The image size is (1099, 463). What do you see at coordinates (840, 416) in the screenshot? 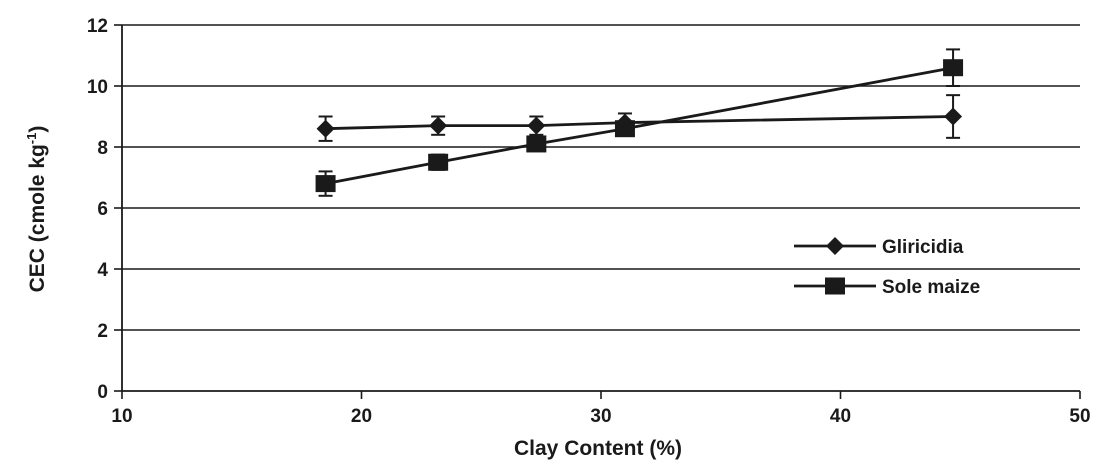
I see `x-tick-label-40: 40` at bounding box center [840, 416].